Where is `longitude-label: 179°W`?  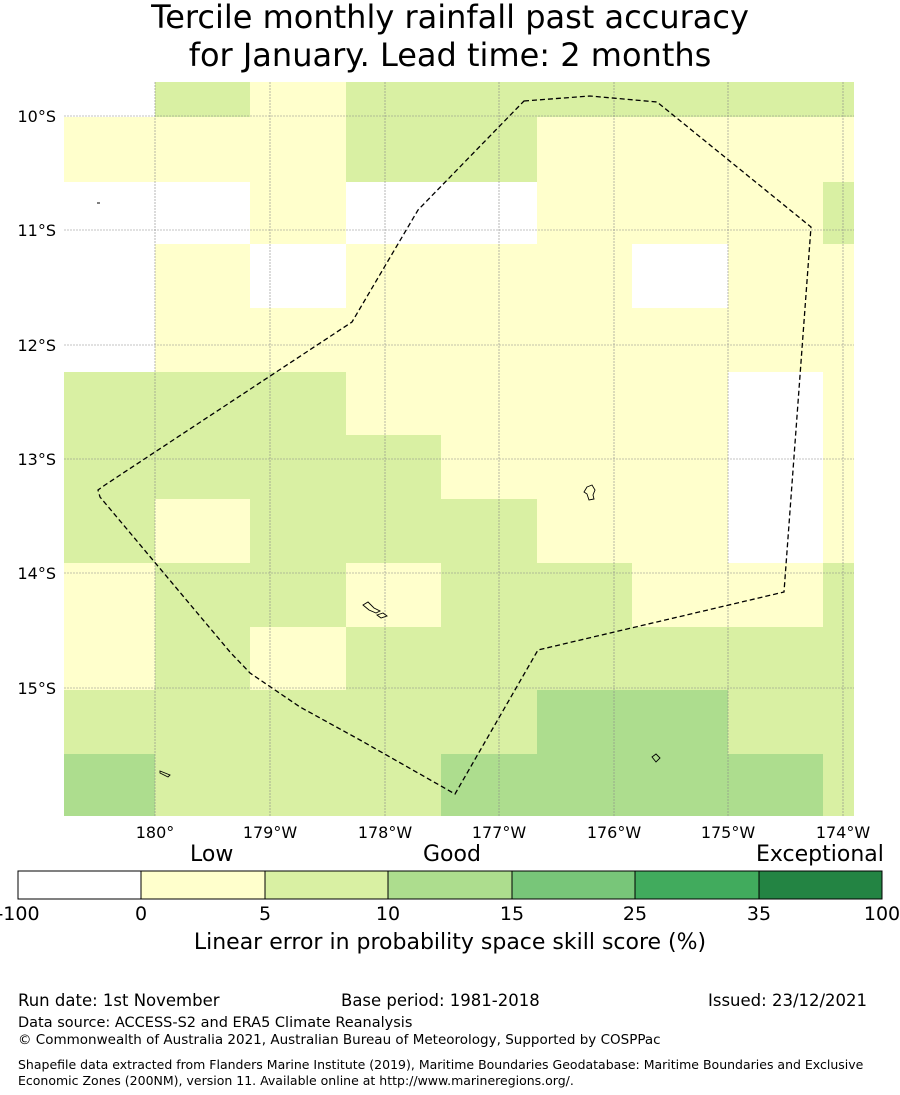 longitude-label: 179°W is located at coordinates (270, 832).